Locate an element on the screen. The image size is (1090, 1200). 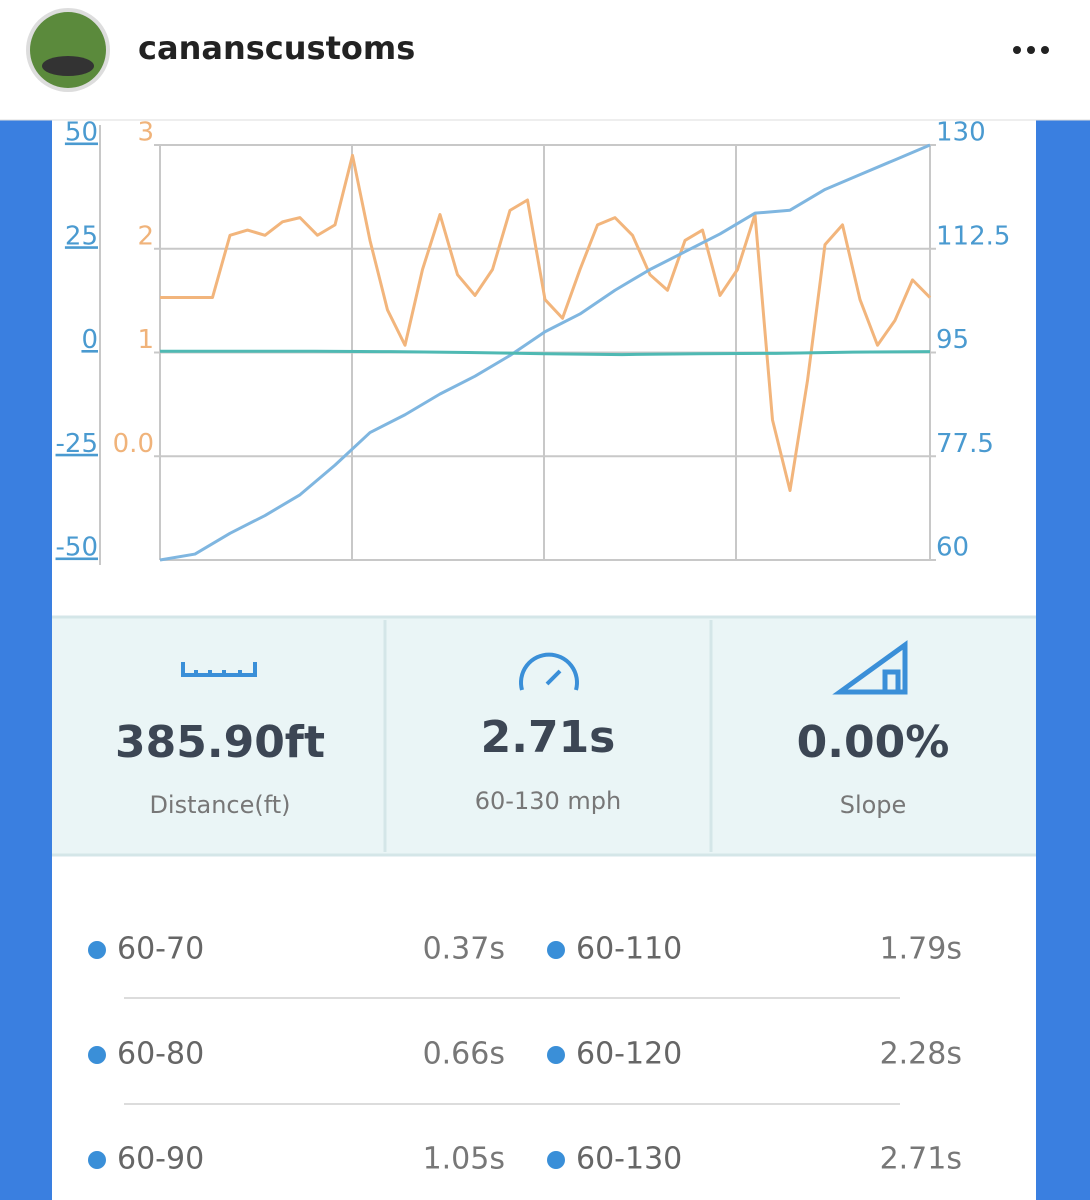
split-range: 60-70 is located at coordinates (160, 949).